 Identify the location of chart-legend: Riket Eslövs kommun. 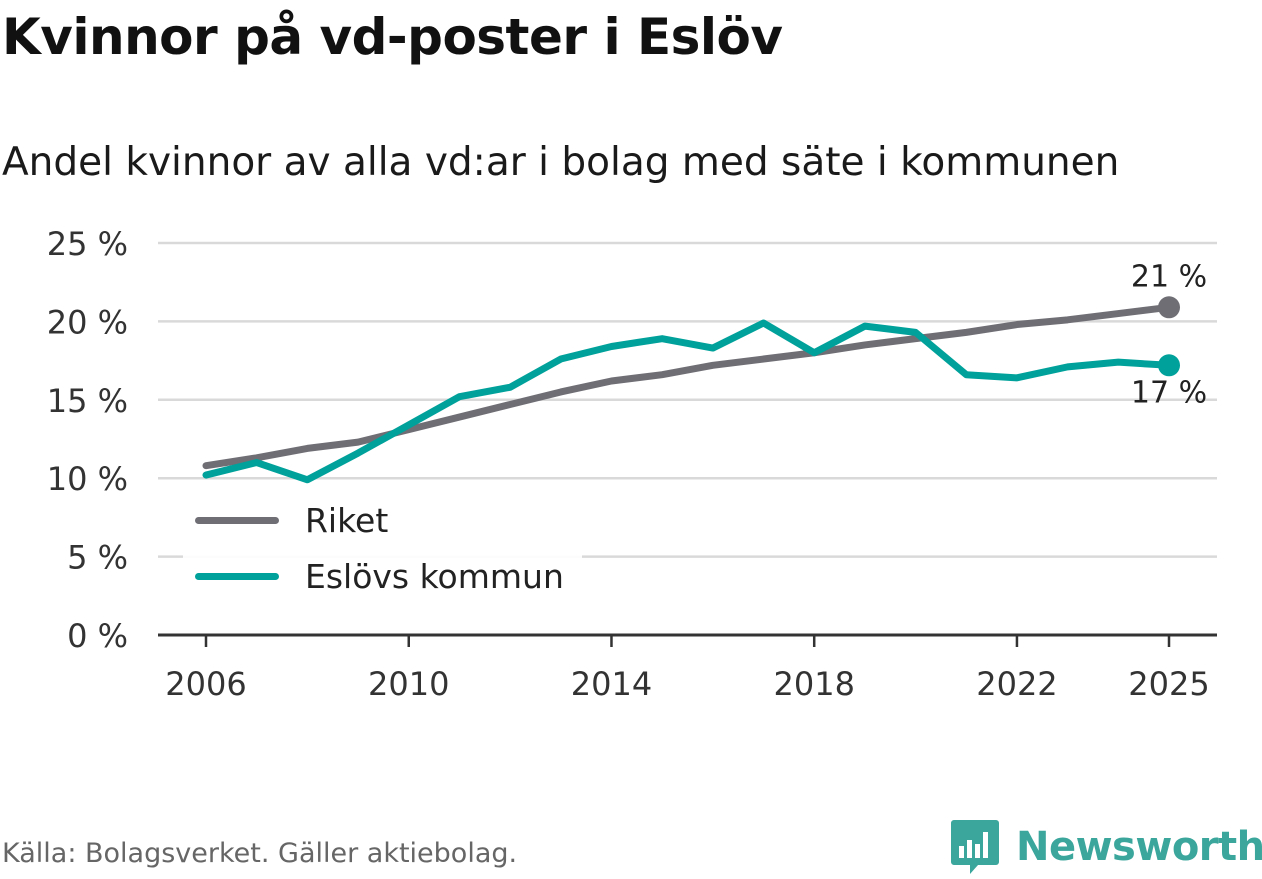
(382, 548).